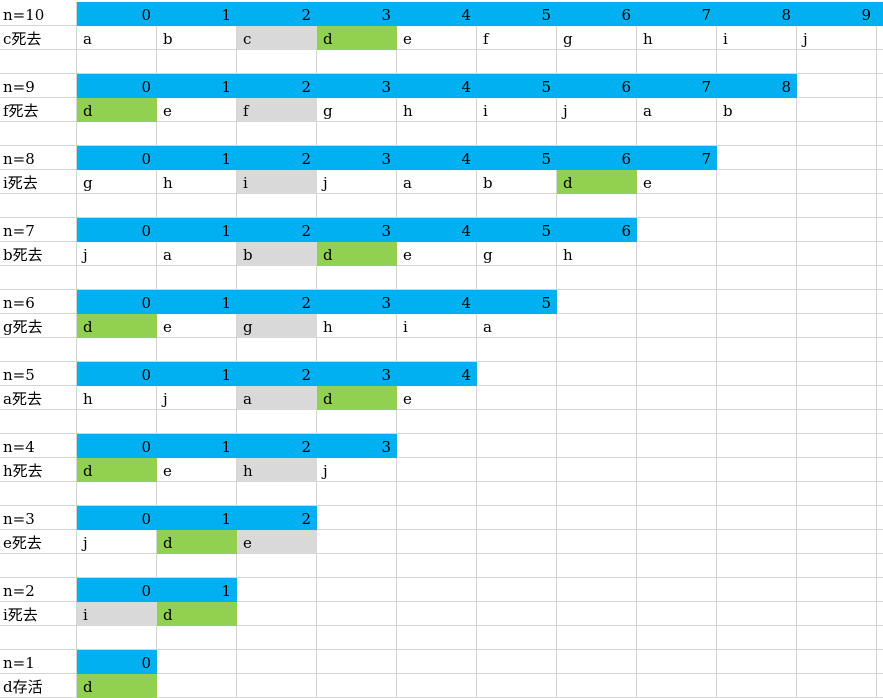 The height and width of the screenshot is (698, 883). Describe the element at coordinates (38, 254) in the screenshot. I see `elimination-label: b死去` at that location.